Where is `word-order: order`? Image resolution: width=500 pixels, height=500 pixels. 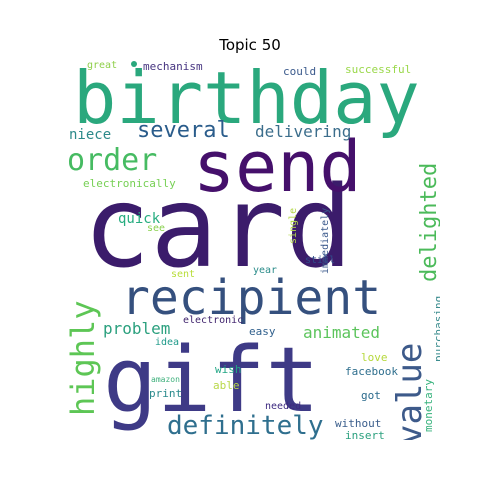 word-order: order is located at coordinates (112, 160).